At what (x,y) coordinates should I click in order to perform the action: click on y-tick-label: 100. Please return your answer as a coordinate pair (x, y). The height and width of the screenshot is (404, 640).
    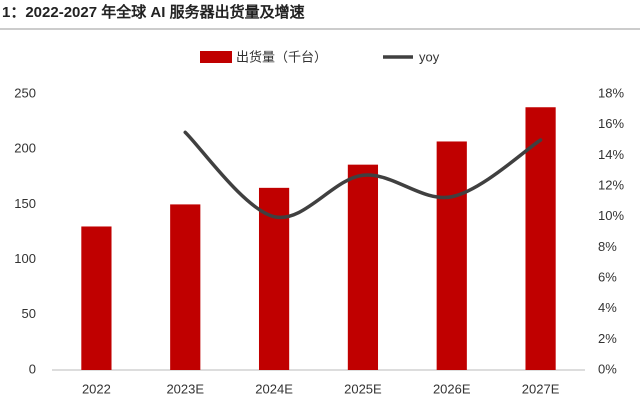
    Looking at the image, I should click on (25, 258).